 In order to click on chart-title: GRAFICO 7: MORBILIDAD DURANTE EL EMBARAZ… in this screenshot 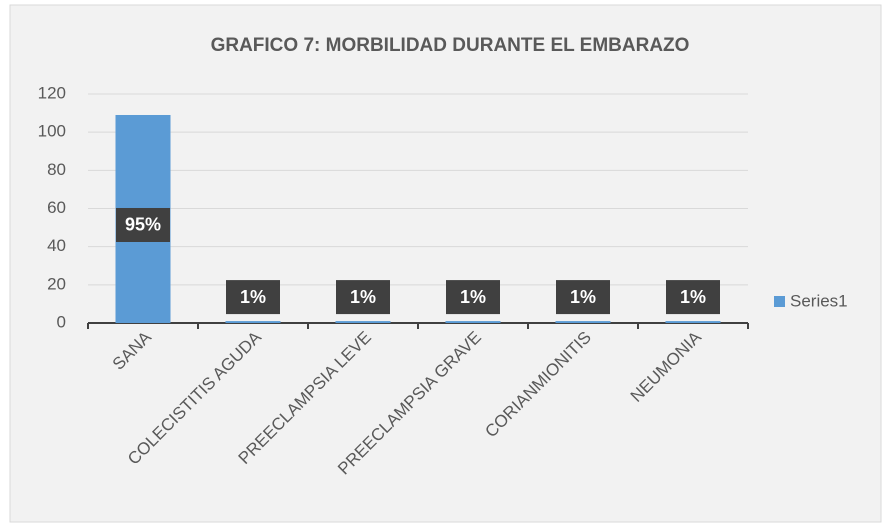, I will do `click(450, 45)`.